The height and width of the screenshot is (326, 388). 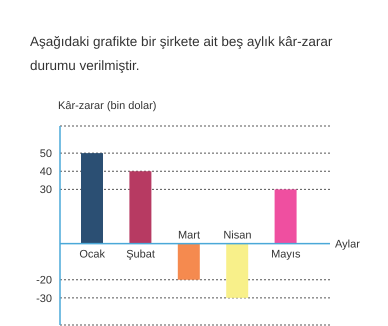 What do you see at coordinates (46, 172) in the screenshot?
I see `y-tick-label: 40` at bounding box center [46, 172].